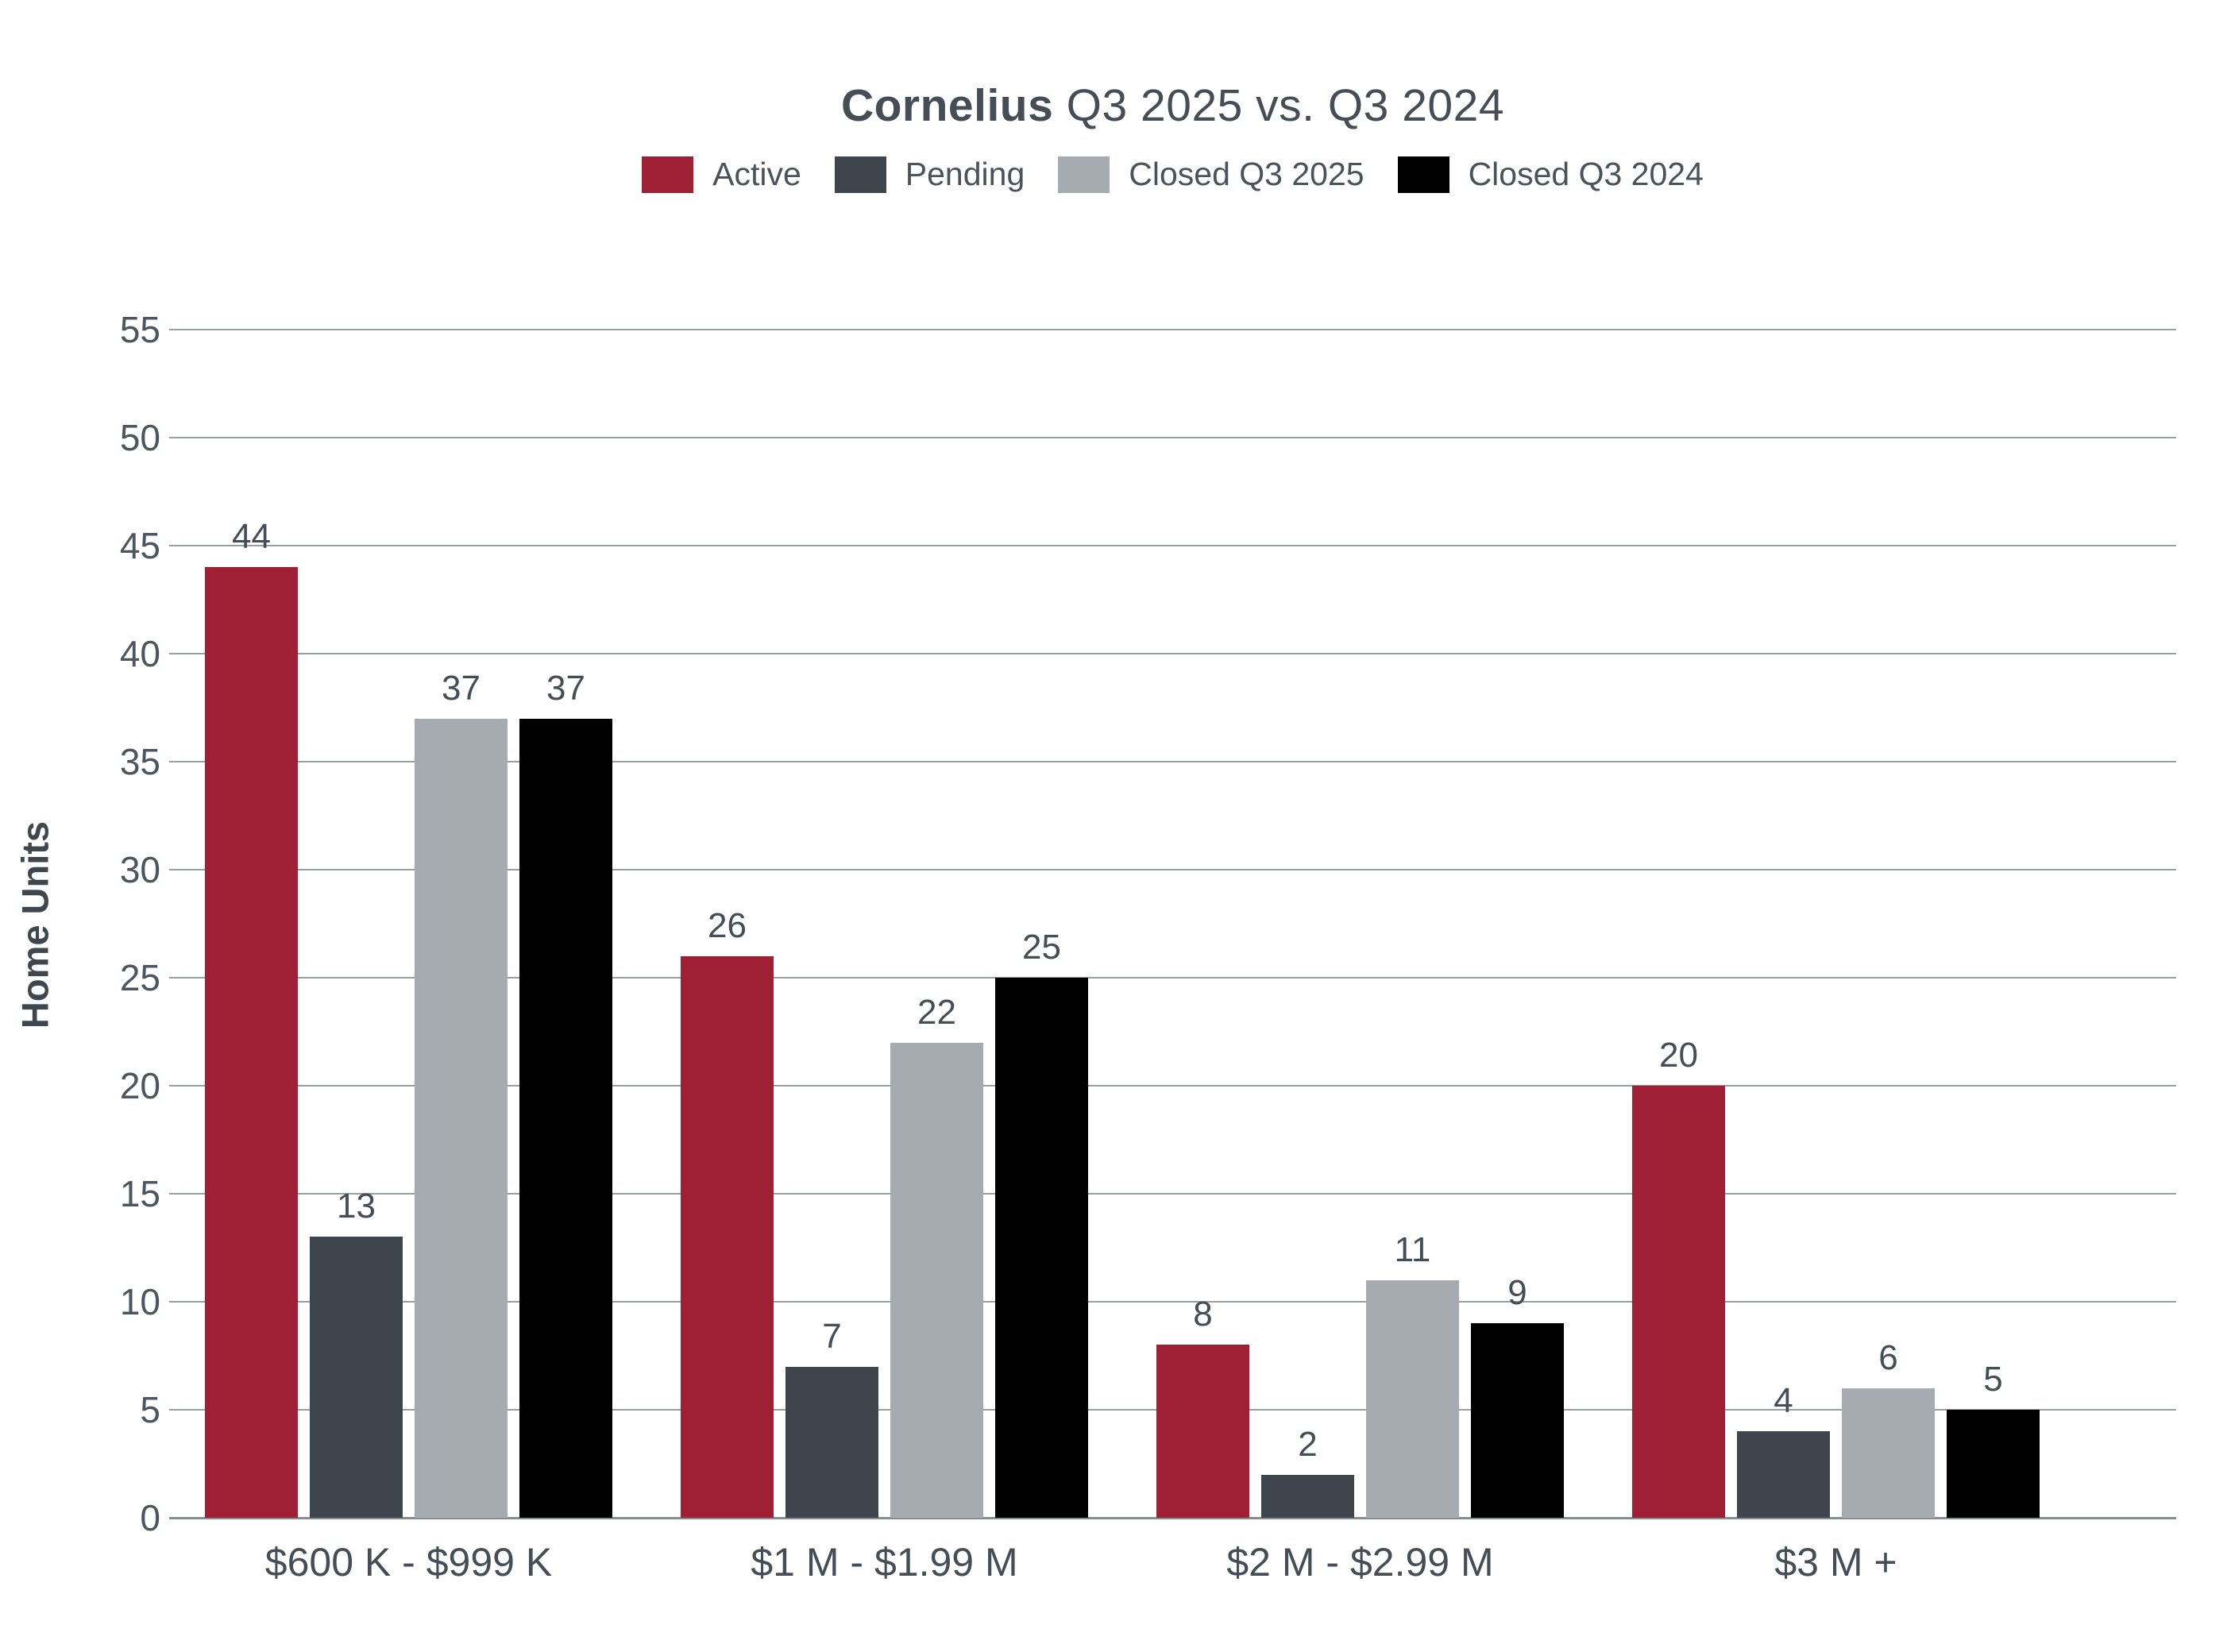 Image resolution: width=2231 pixels, height=1652 pixels. Describe the element at coordinates (251, 536) in the screenshot. I see `bar-value-label: 44` at that location.